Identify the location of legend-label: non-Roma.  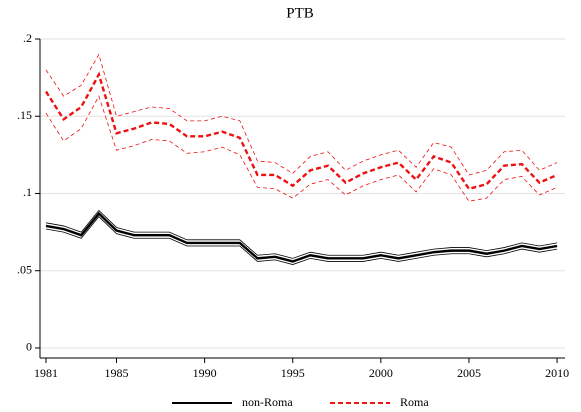
(267, 402).